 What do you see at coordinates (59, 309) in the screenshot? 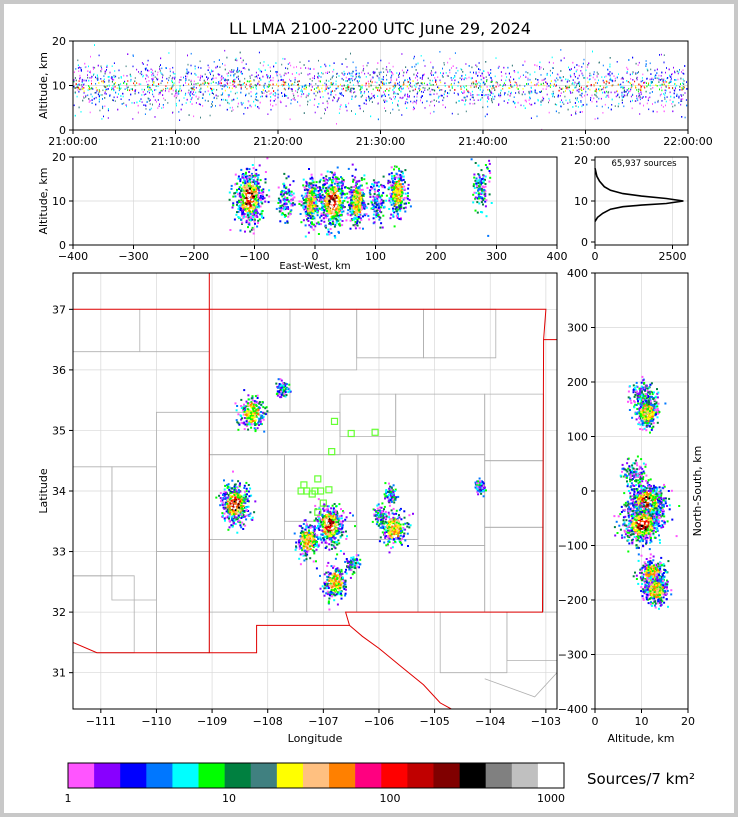
I see `y-tick-label: 37` at bounding box center [59, 309].